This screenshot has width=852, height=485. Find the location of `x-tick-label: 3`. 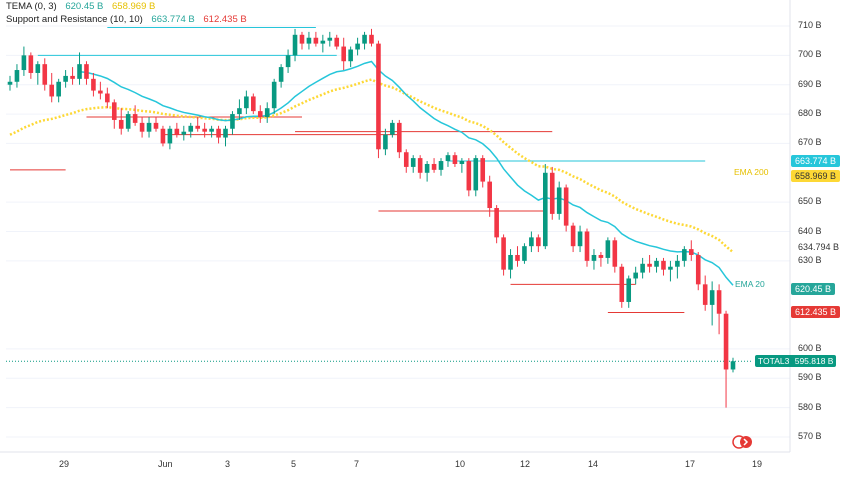

x-tick-label: 3 is located at coordinates (228, 464).